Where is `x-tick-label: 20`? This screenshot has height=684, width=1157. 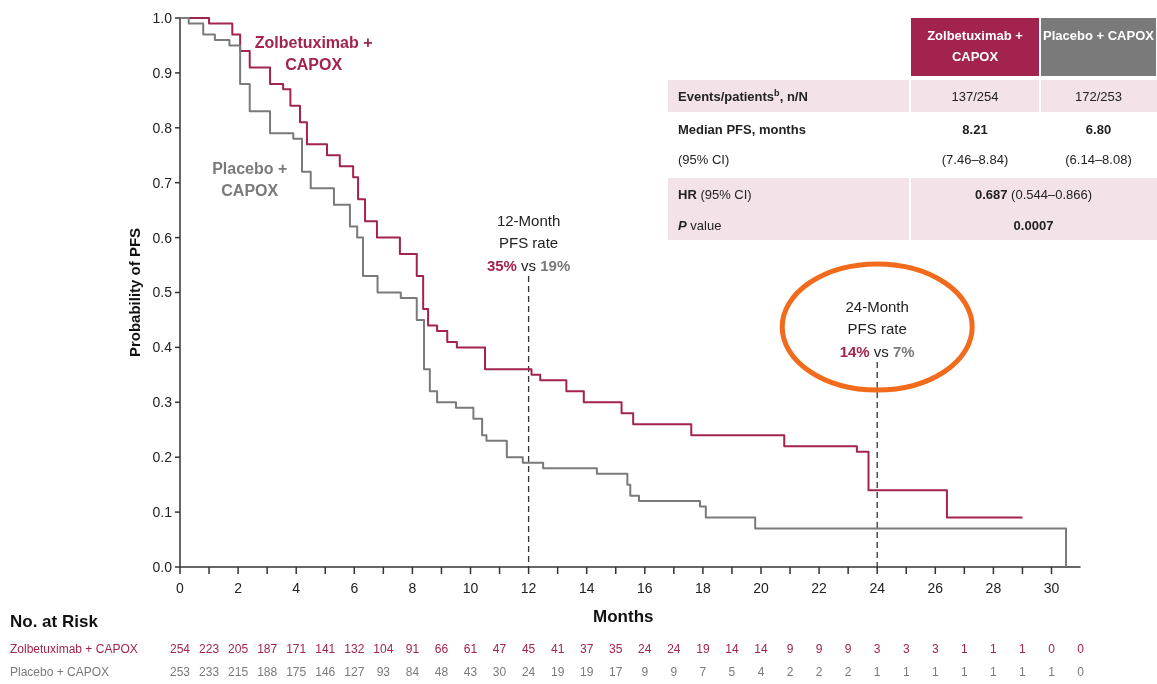 x-tick-label: 20 is located at coordinates (761, 588).